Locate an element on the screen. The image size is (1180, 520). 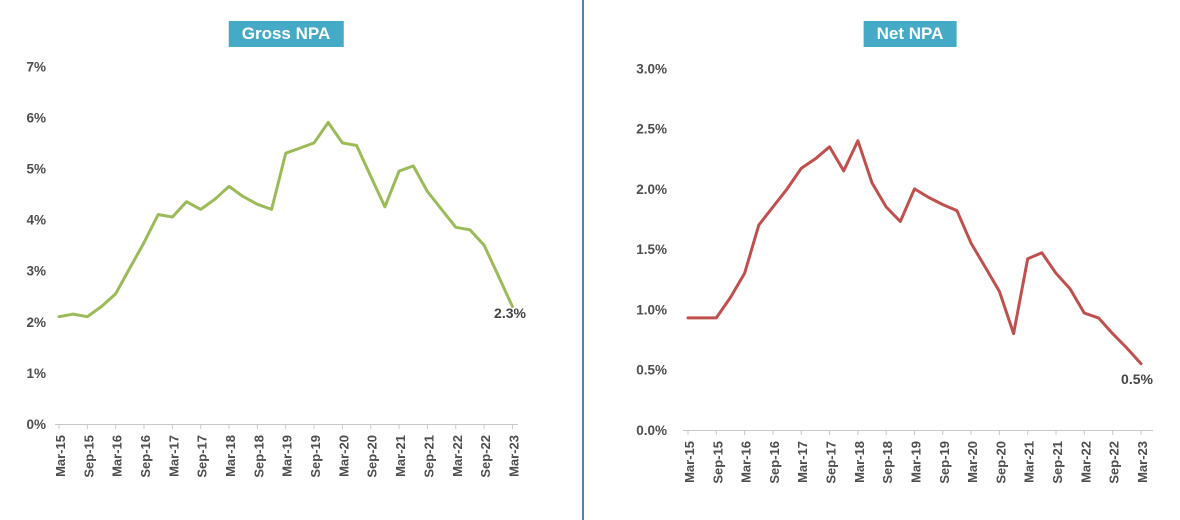
y-axis-label: 3% is located at coordinates (36, 271).